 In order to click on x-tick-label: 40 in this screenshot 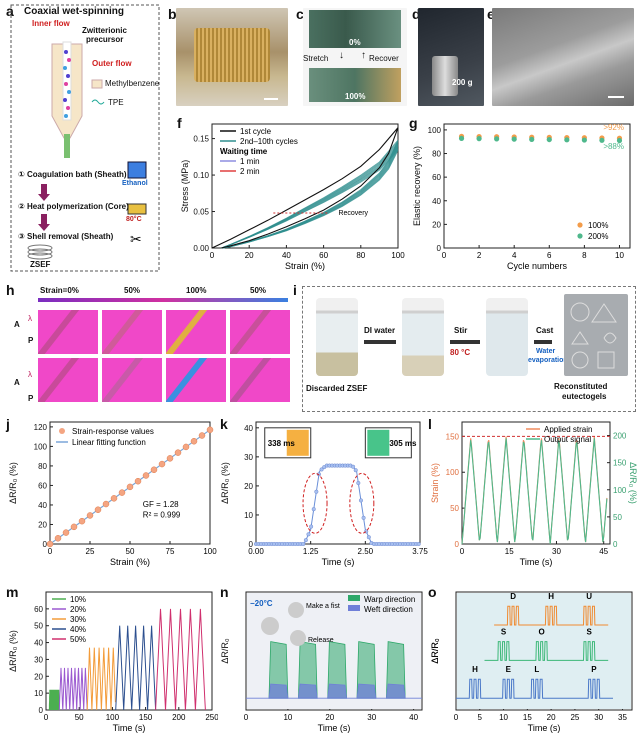, I will do `click(286, 255)`.